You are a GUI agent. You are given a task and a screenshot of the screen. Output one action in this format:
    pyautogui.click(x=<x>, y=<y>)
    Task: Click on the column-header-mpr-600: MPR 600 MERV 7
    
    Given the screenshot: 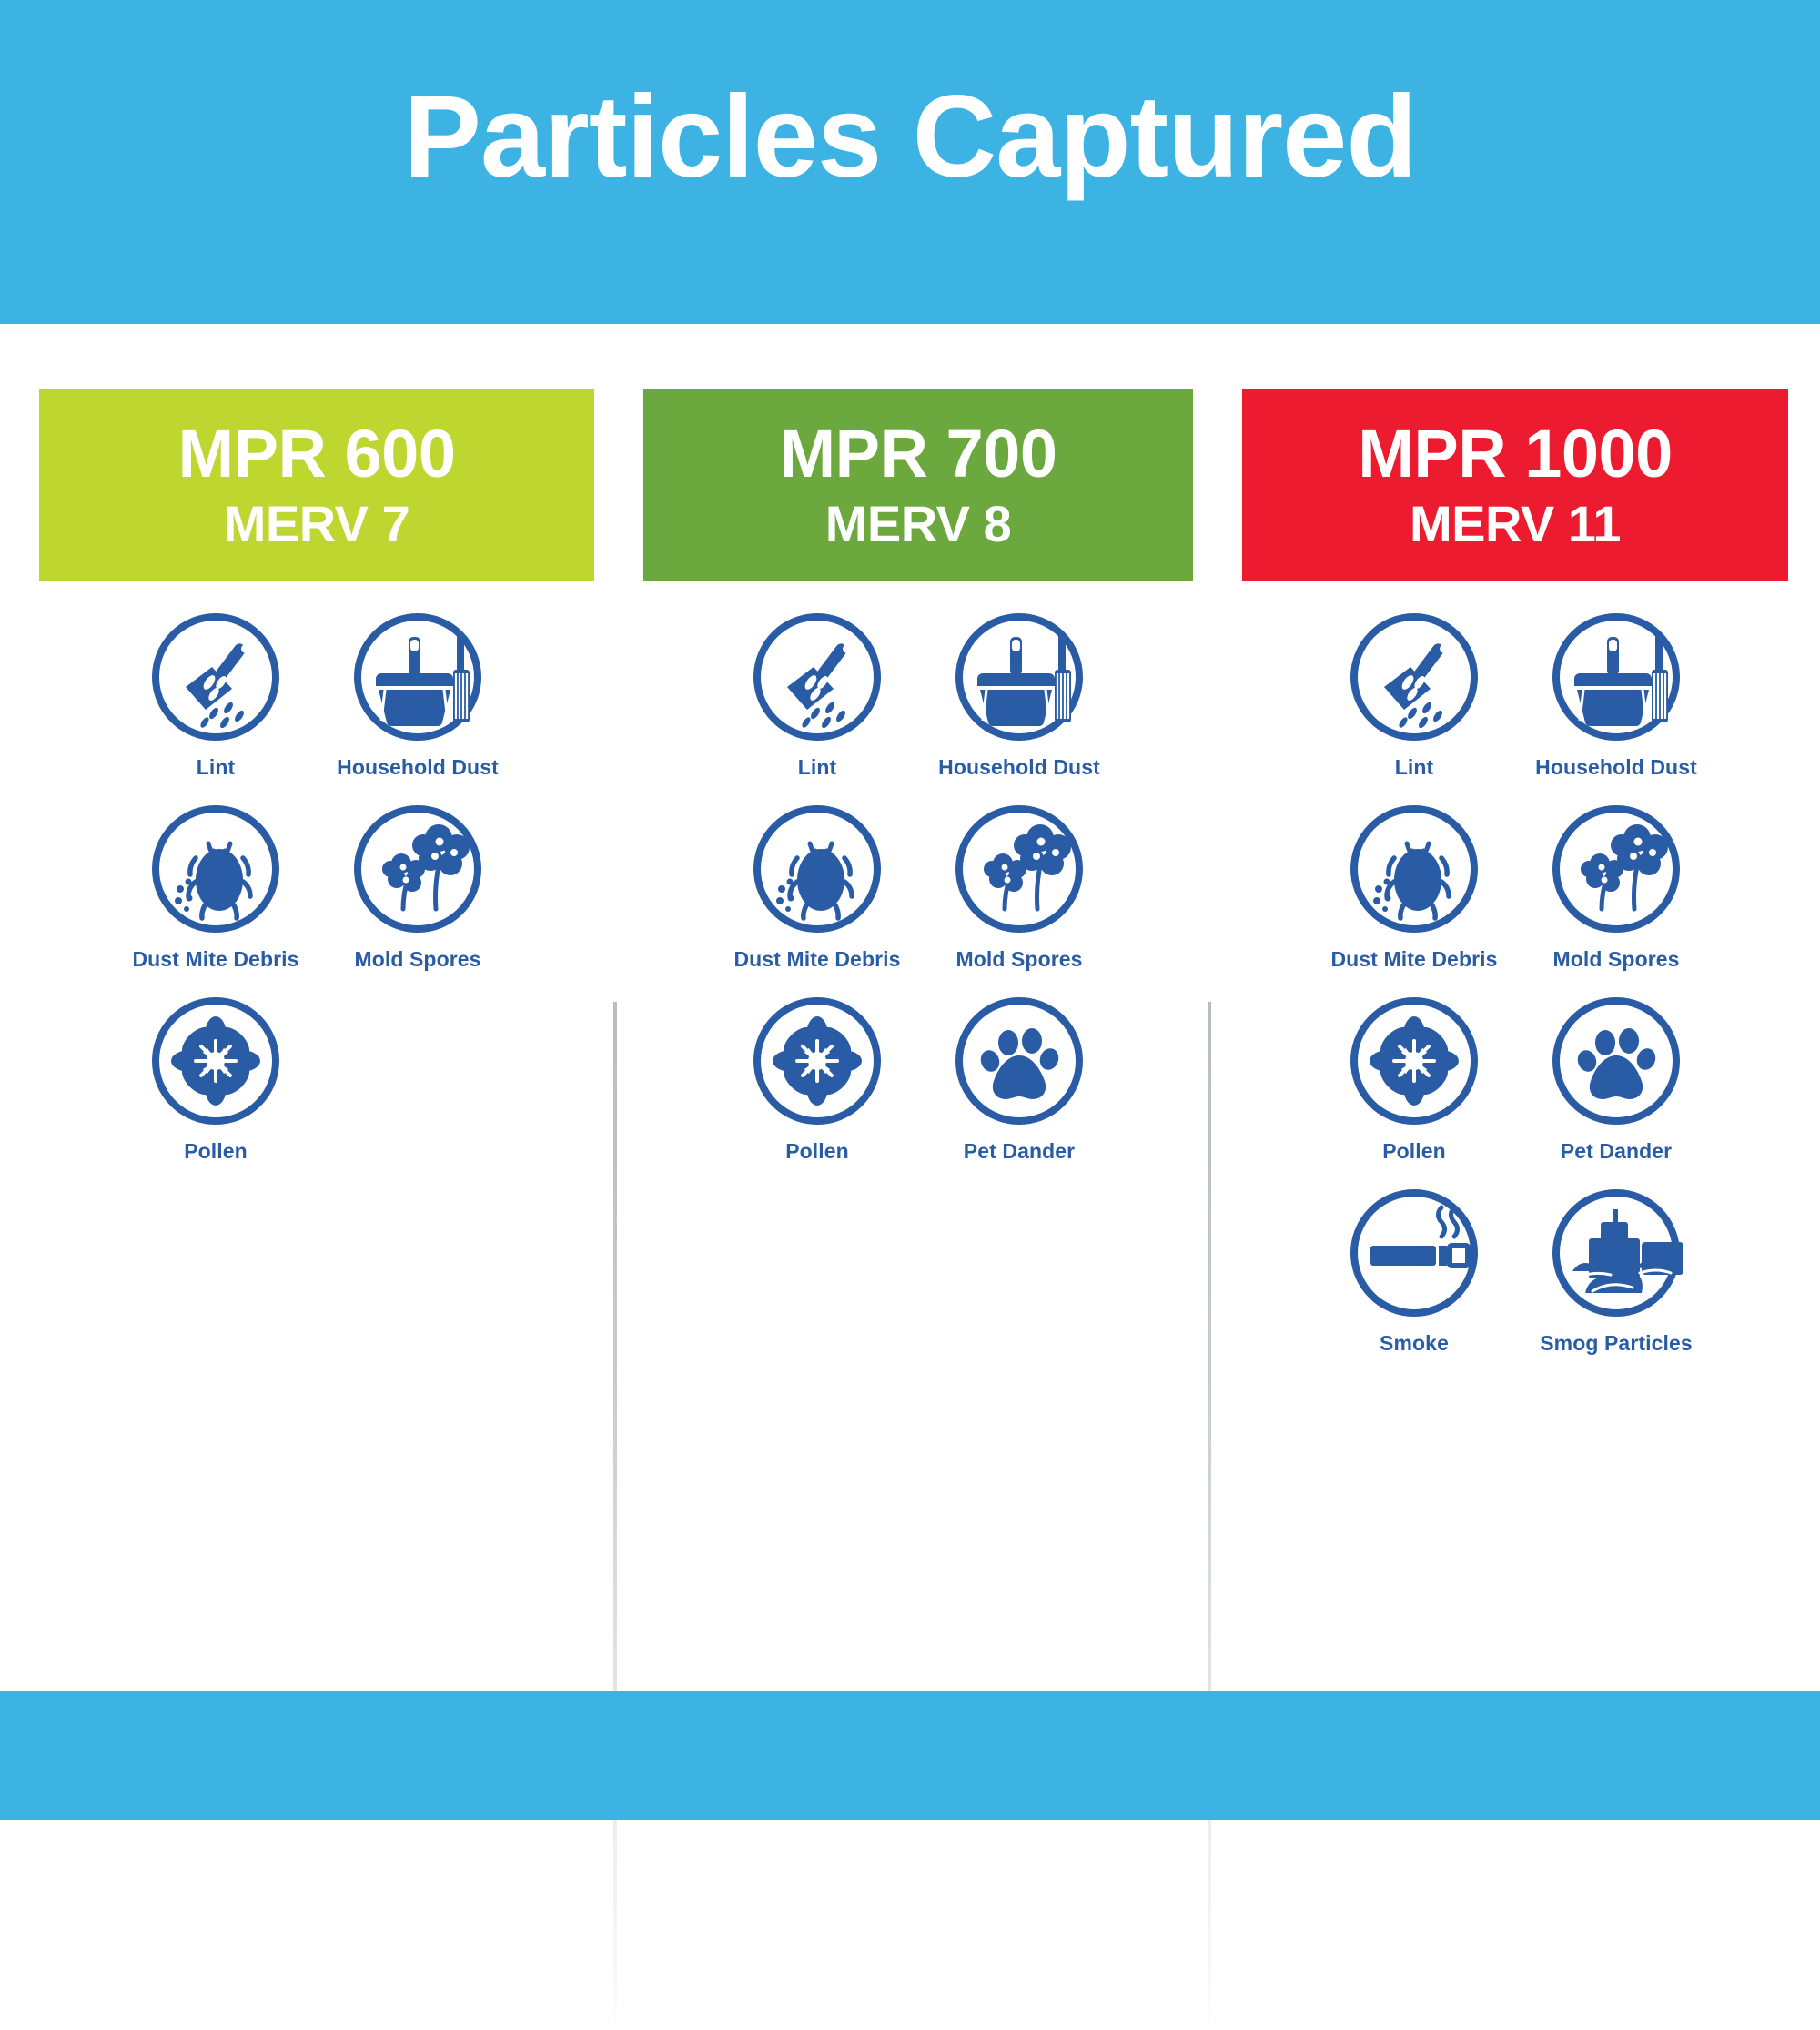 What is the action you would take?
    pyautogui.click(x=317, y=485)
    